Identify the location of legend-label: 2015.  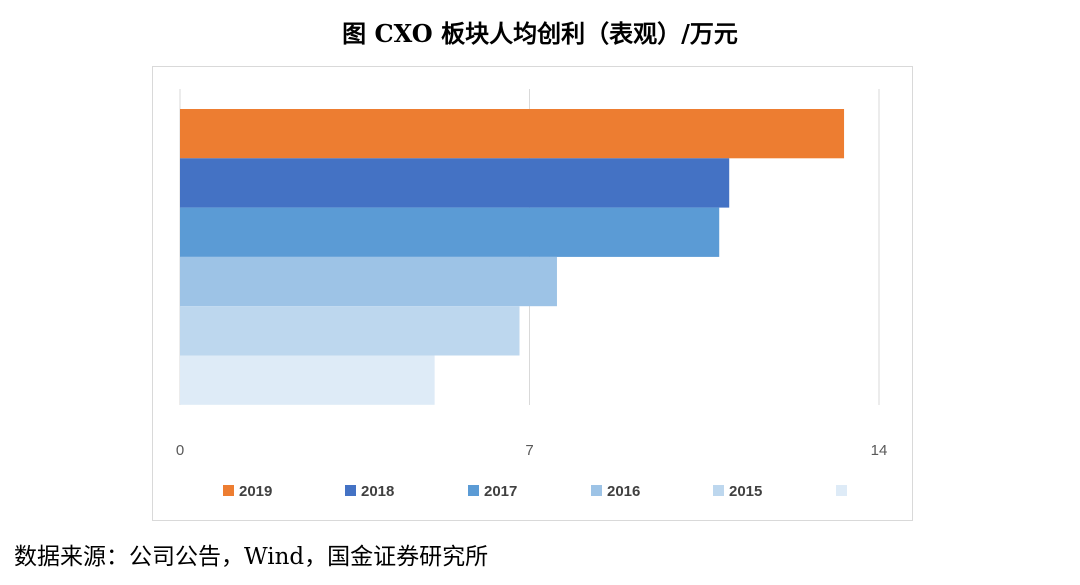
(745, 491).